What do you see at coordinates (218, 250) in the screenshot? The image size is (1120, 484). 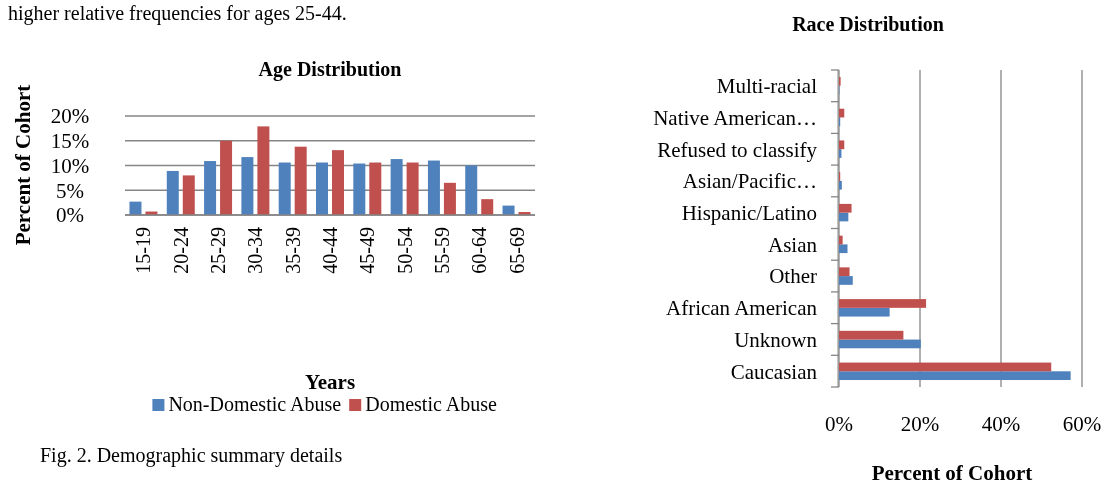 I see `x-tick-label: 25-29` at bounding box center [218, 250].